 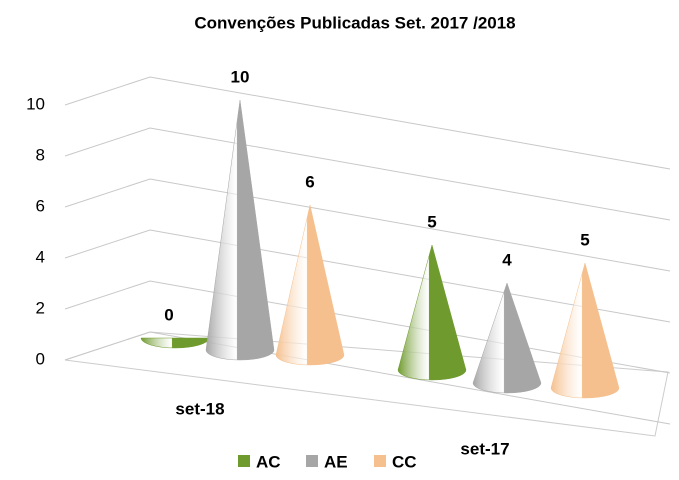 I want to click on y-tick-label: 8, so click(x=40, y=154).